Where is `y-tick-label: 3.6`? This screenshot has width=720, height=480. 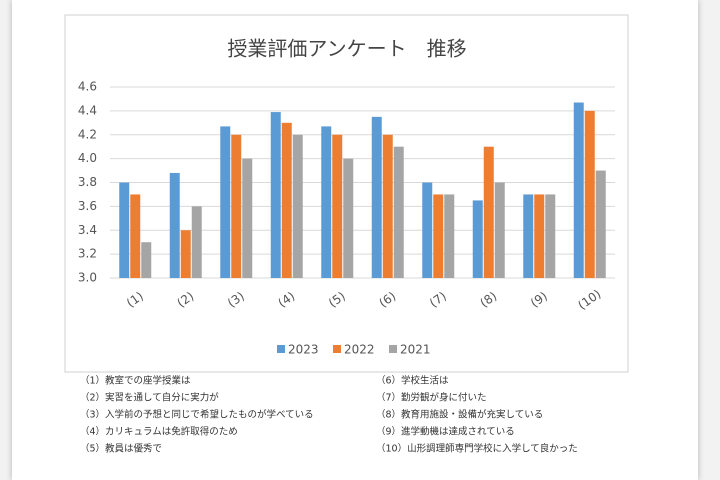
y-tick-label: 3.6 is located at coordinates (87, 206).